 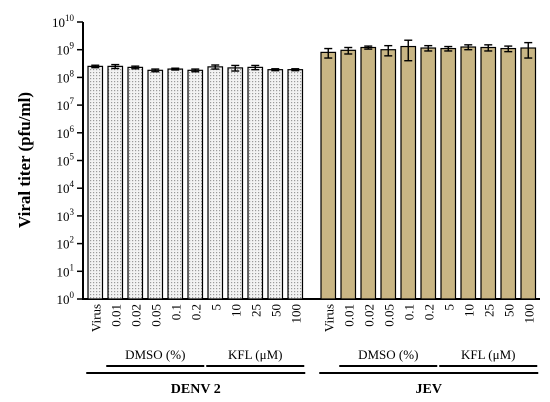 What do you see at coordinates (66, 215) in the screenshot?
I see `y-tick-label: 10³` at bounding box center [66, 215].